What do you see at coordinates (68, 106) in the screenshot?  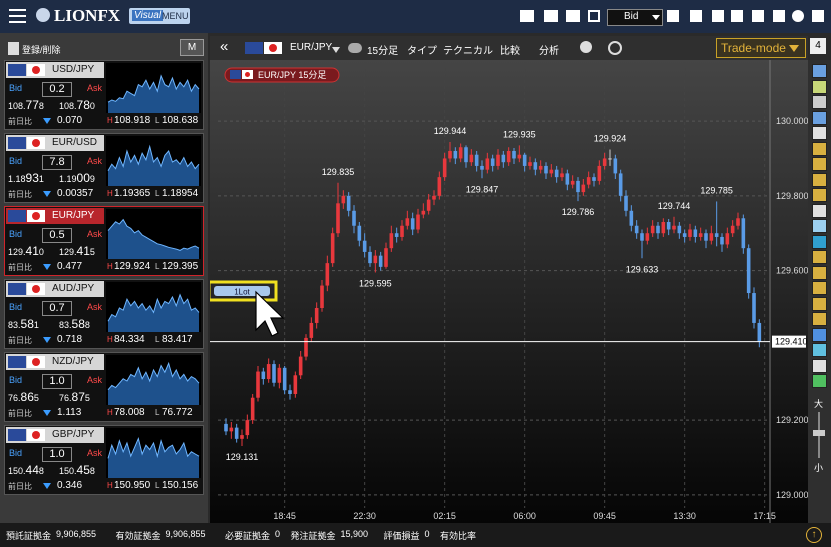 I see `ask-digits: 108.` at bounding box center [68, 106].